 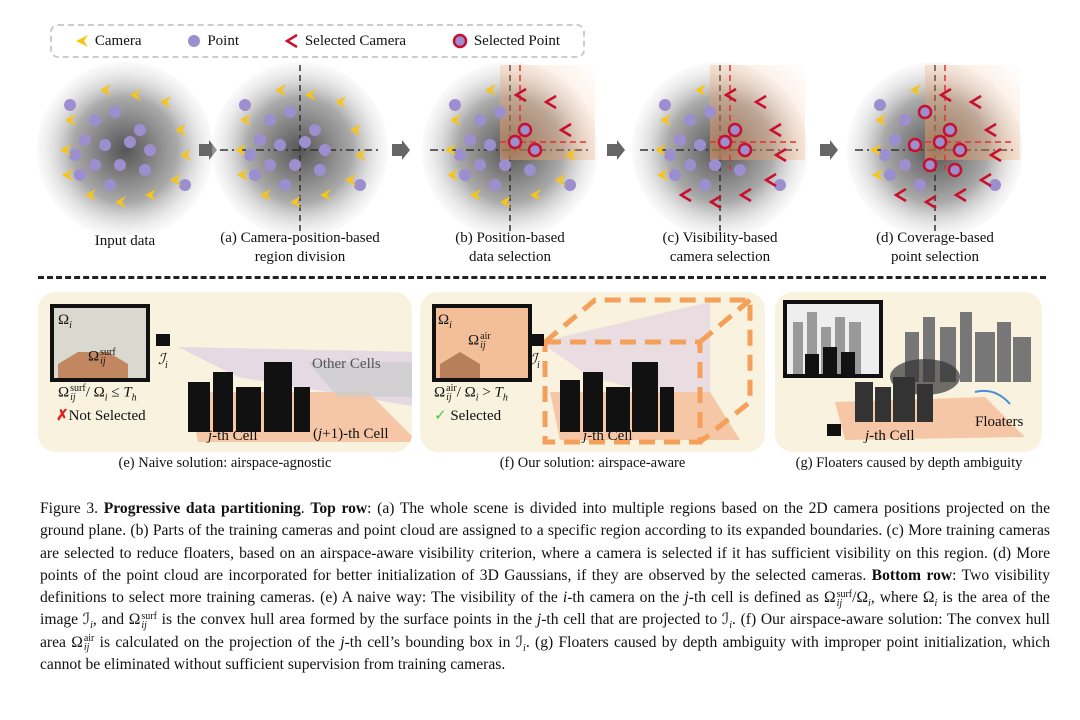 What do you see at coordinates (539, 620) in the screenshot?
I see `caption-run: j` at bounding box center [539, 620].